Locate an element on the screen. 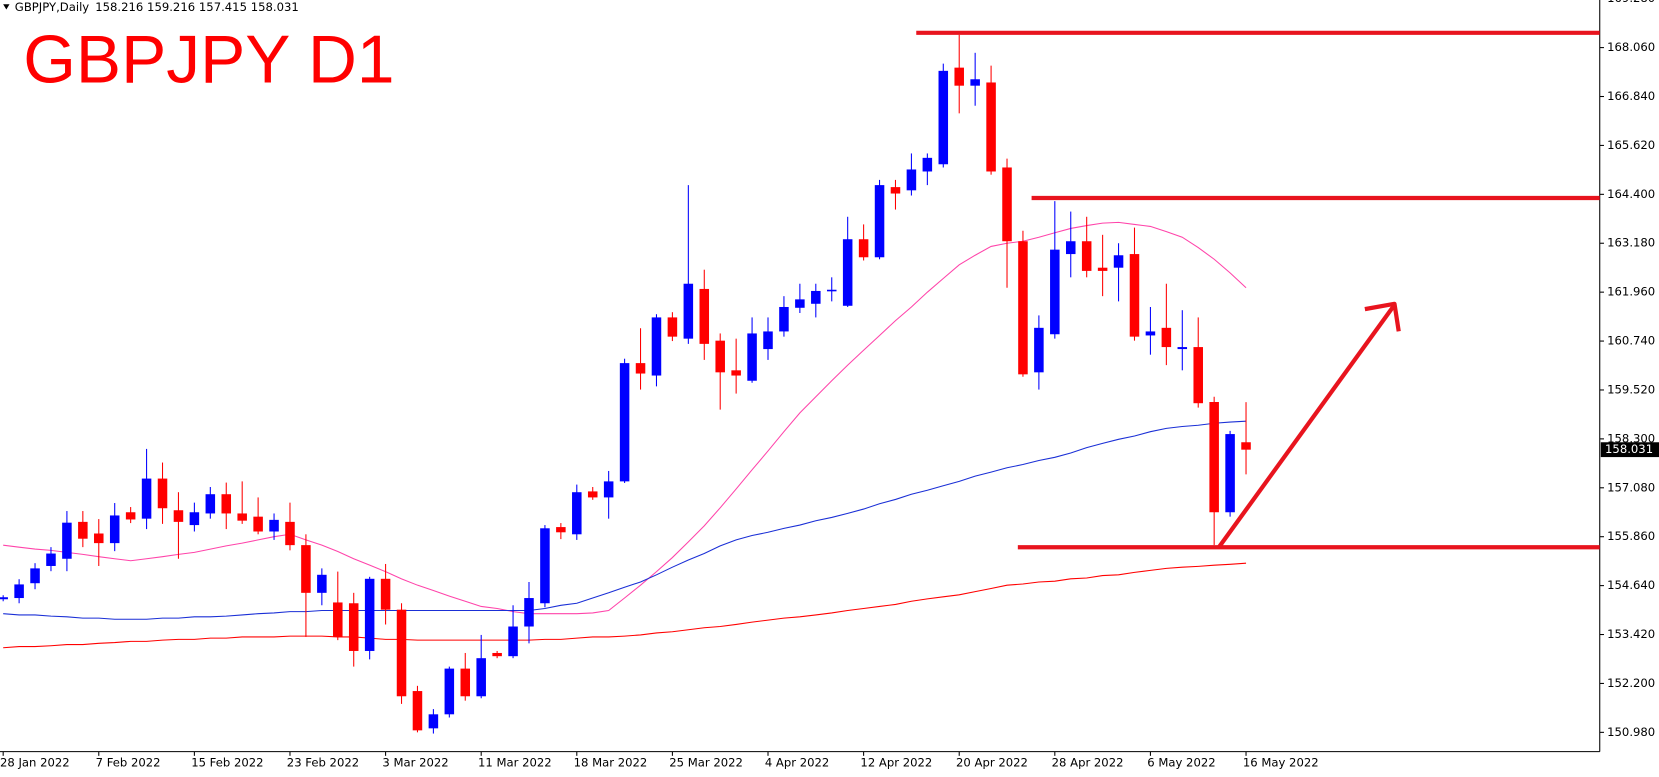 Image resolution: width=1659 pixels, height=777 pixels. chart-title: GBPJPY D1 is located at coordinates (208, 60).